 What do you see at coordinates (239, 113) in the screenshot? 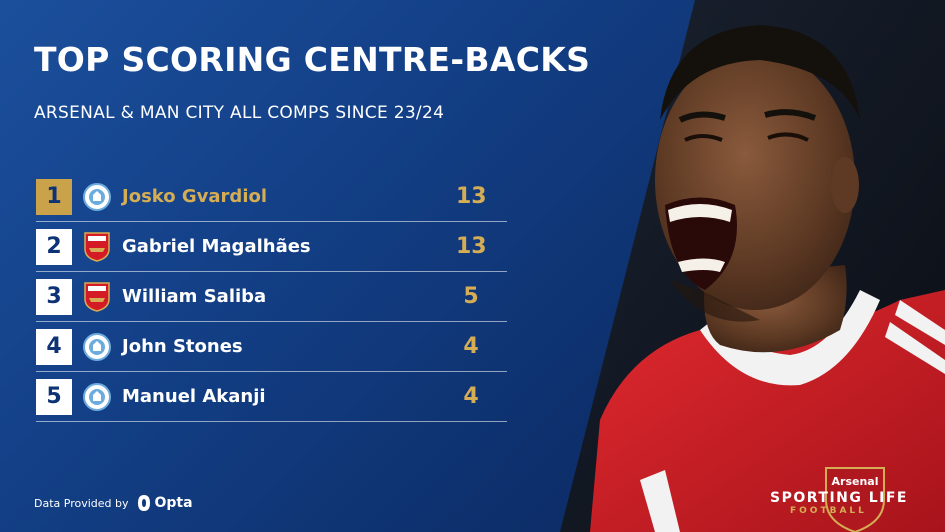
I see `page-subtitle: ARSENAL & MAN CITY ALL COMPS SINCE 23/24` at bounding box center [239, 113].